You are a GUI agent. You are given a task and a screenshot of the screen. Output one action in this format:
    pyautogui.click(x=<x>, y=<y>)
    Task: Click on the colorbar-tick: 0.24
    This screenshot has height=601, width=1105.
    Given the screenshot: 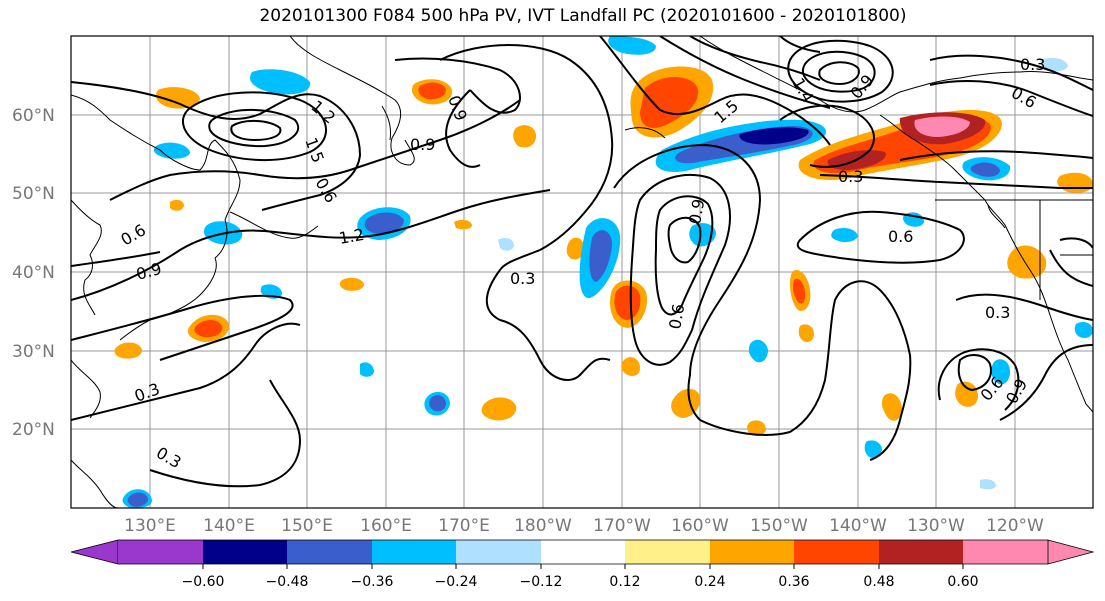 What is the action you would take?
    pyautogui.click(x=709, y=582)
    